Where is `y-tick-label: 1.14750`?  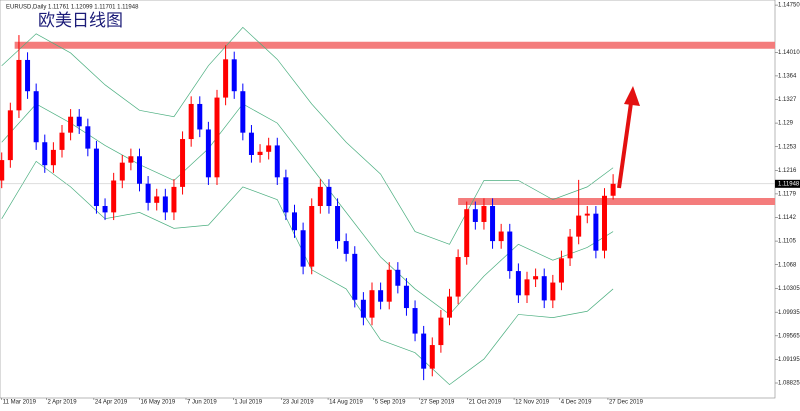 y-tick-label: 1.14750 is located at coordinates (789, 6).